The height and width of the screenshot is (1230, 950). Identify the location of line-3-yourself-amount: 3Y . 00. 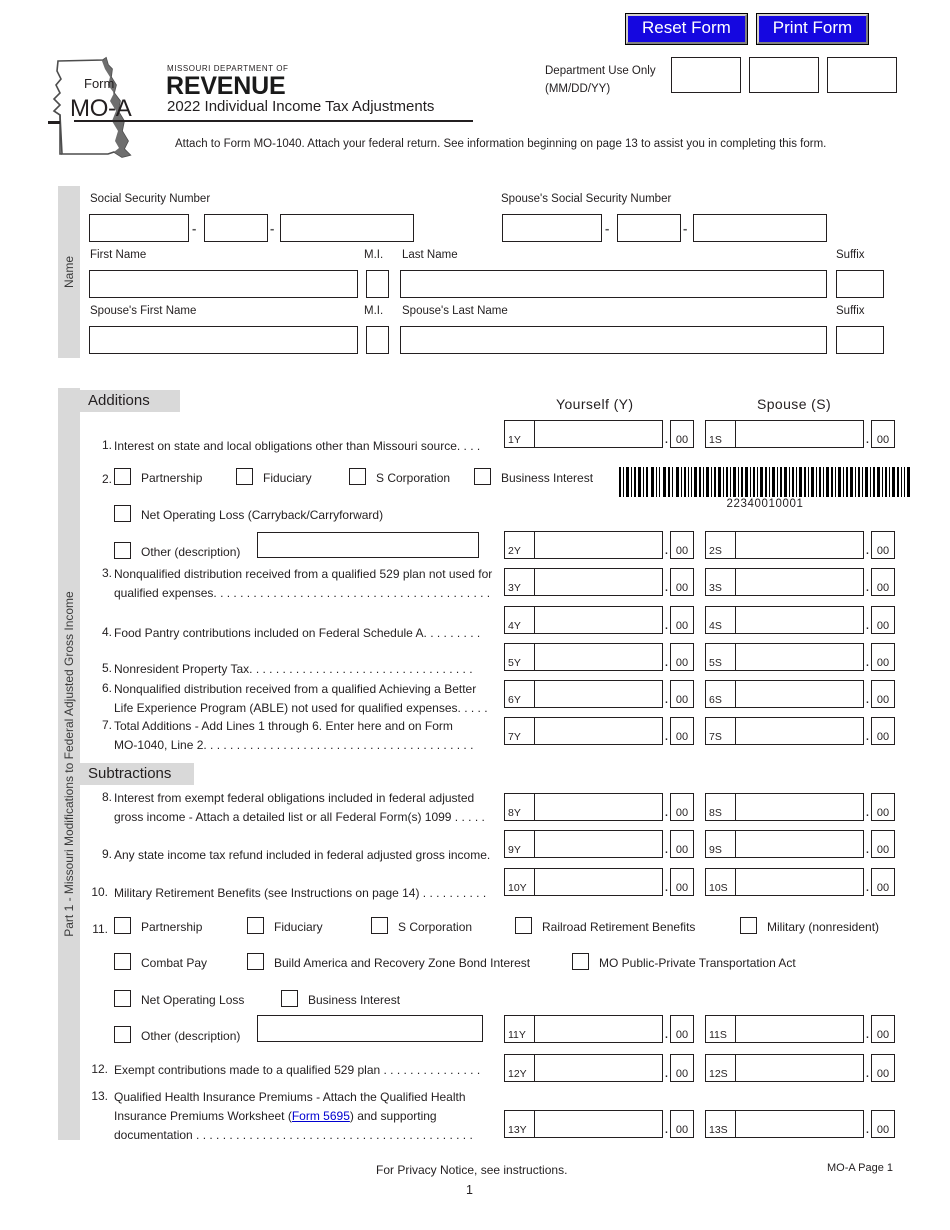
(599, 582).